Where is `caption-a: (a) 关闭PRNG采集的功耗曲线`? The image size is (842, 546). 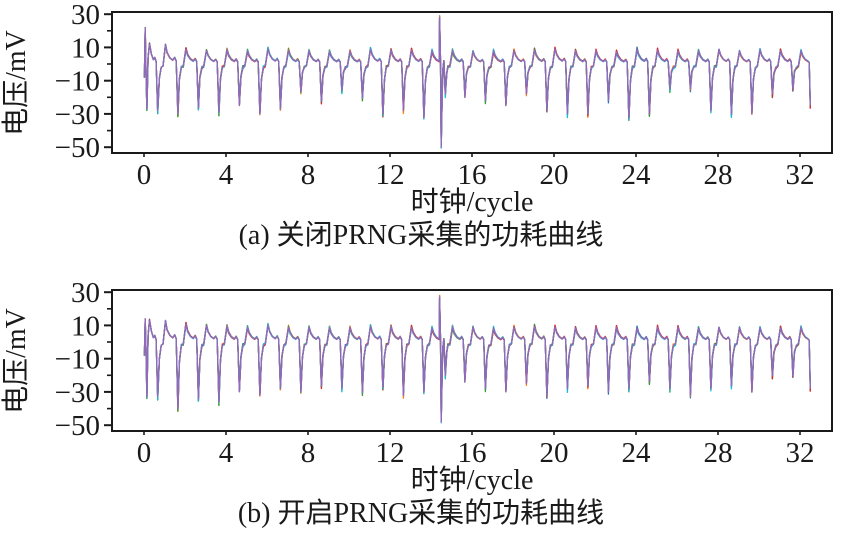 caption-a: (a) 关闭PRNG采集的功耗曲线 is located at coordinates (421, 235).